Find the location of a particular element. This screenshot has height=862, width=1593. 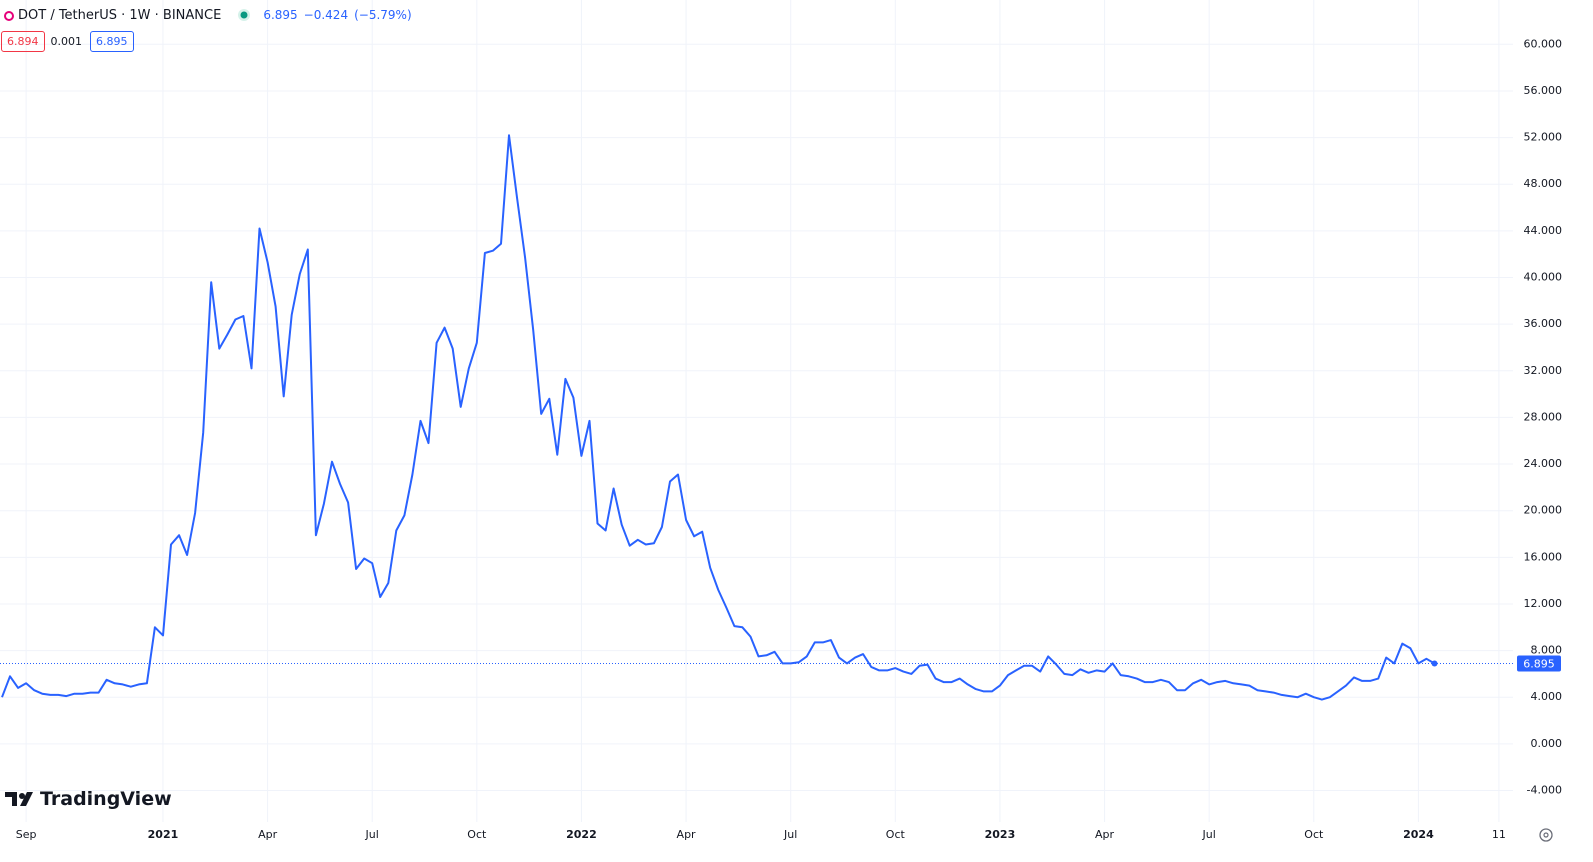

y-tick-label: 32.000 is located at coordinates (1543, 370).